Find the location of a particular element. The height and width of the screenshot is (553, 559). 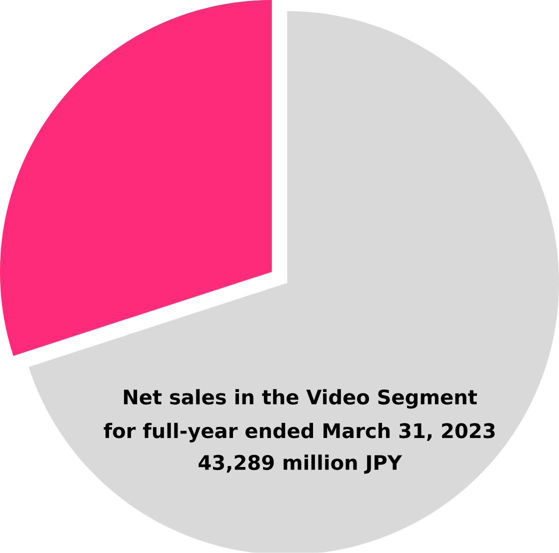

text: Net sales in the Video Segment is located at coordinates (300, 399).